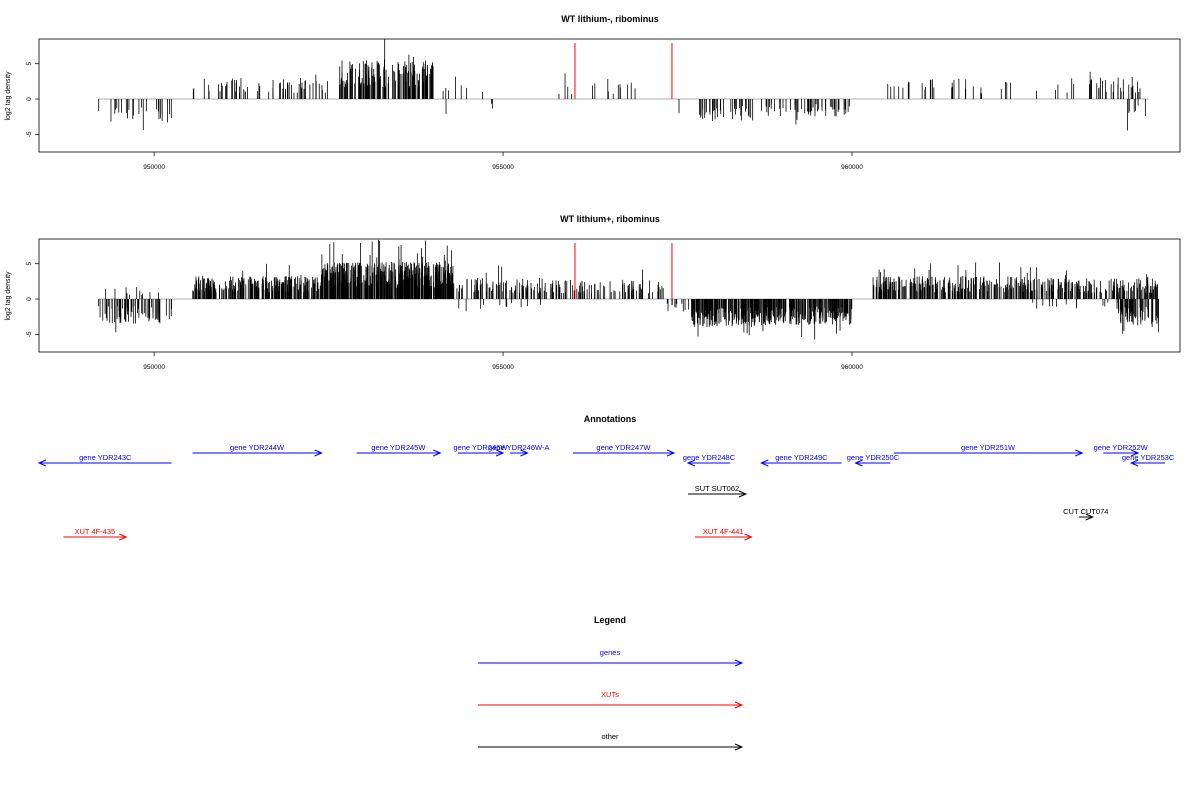 This screenshot has width=1200, height=800. I want to click on feature-label: gene YDR244W, so click(257, 447).